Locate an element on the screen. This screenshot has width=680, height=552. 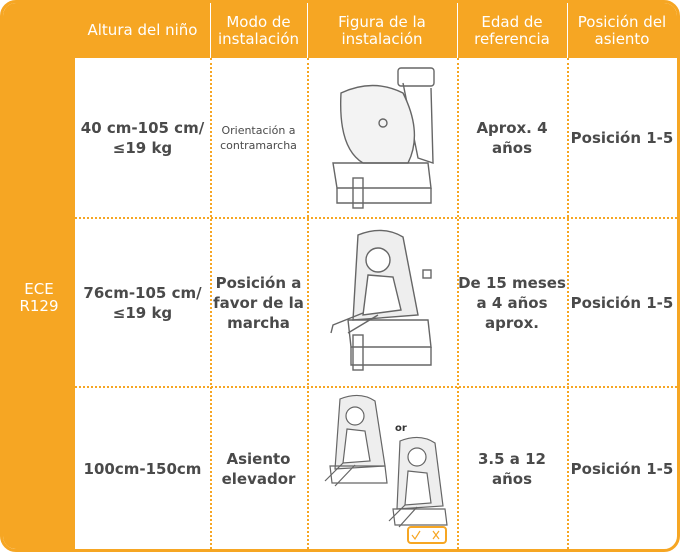
cell: 3.5 a 12 años is located at coordinates (512, 468).